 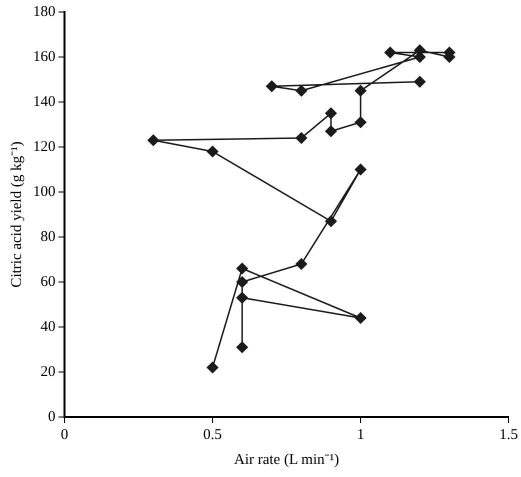 I want to click on y-tick-label: 180, so click(x=44, y=12).